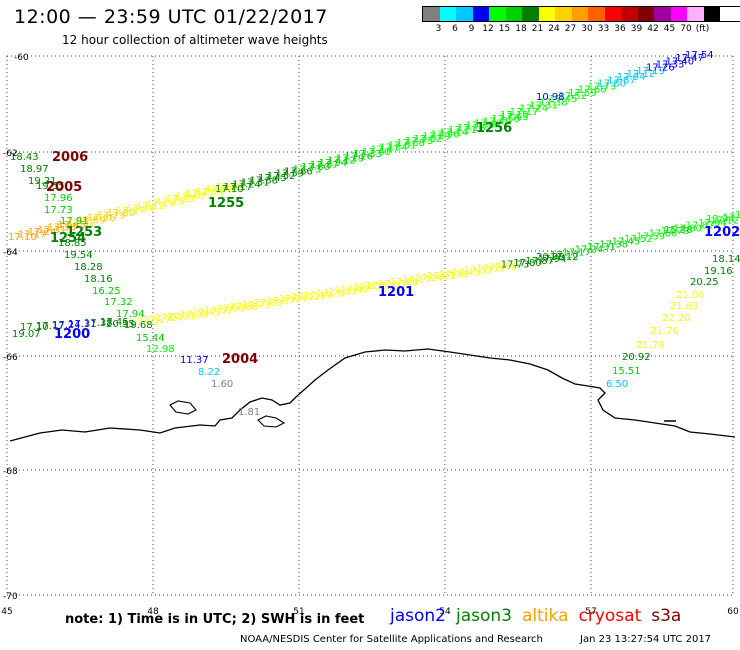 Image resolution: width=740 pixels, height=650 pixels. What do you see at coordinates (160, 349) in the screenshot?
I see `wave-height-value: 12.98` at bounding box center [160, 349].